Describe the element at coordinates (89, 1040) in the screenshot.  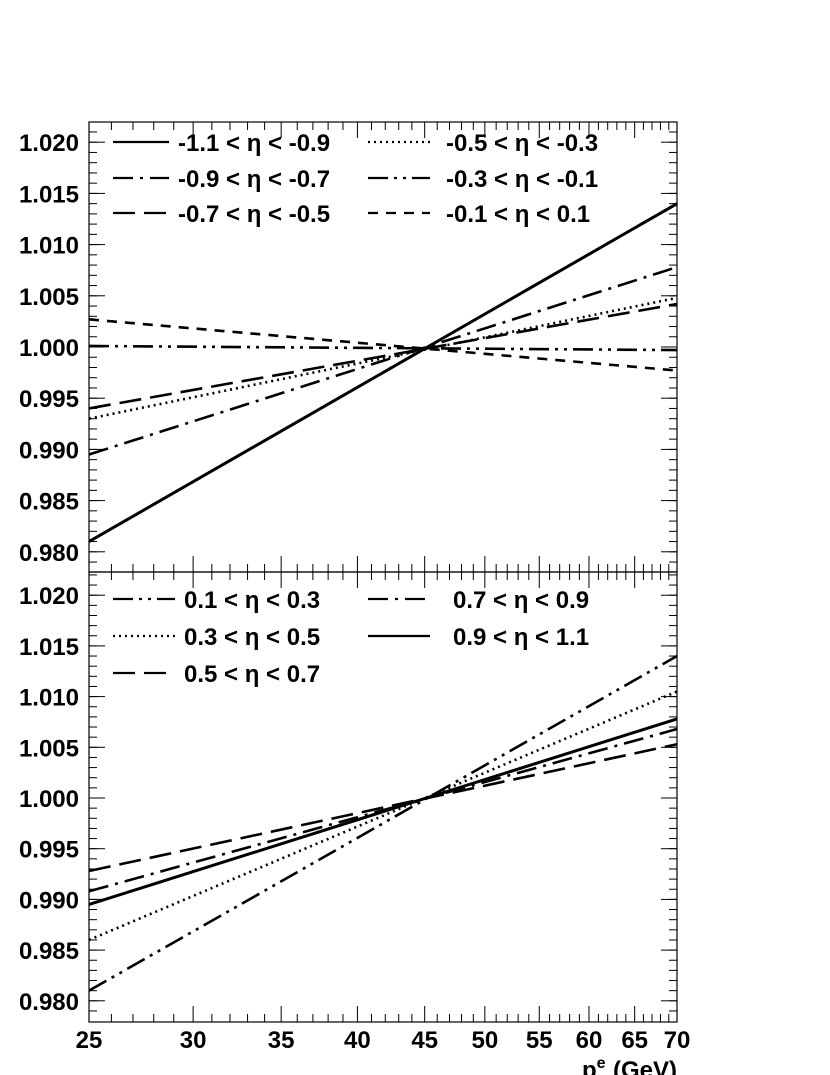
I see `x-tick-label: 25` at that location.